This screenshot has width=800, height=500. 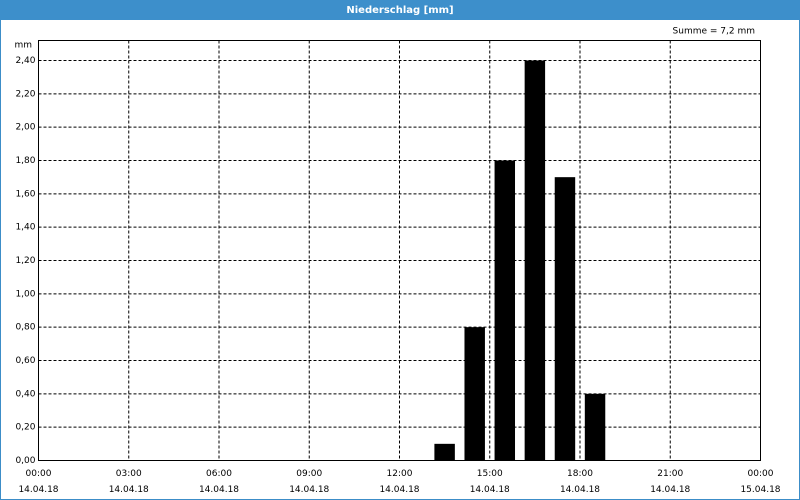 I want to click on y-tick-label: 0,20, so click(x=25, y=428).